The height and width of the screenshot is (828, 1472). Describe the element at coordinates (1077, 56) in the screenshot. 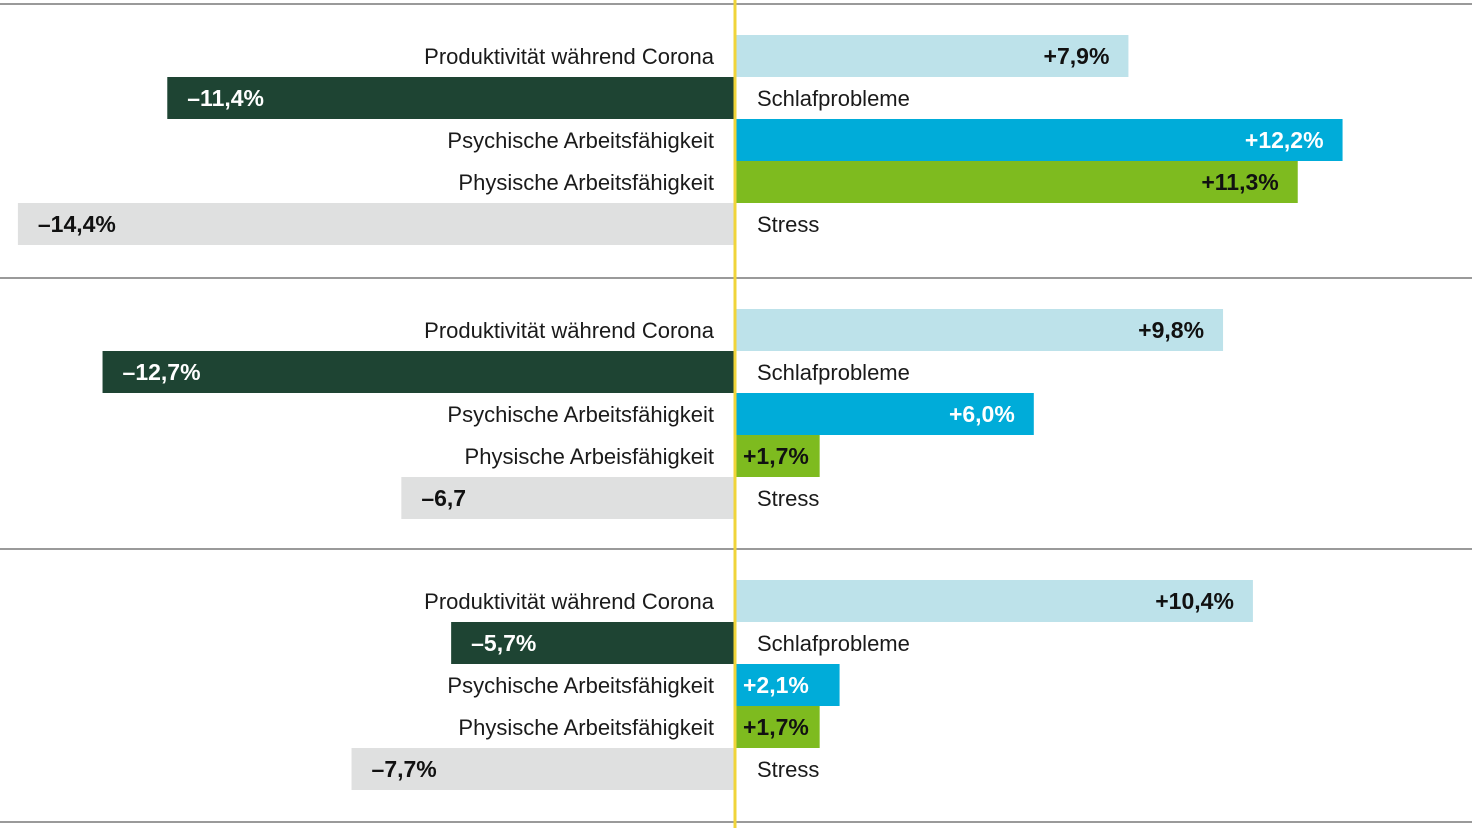

I see `data-label: +7,9%` at that location.